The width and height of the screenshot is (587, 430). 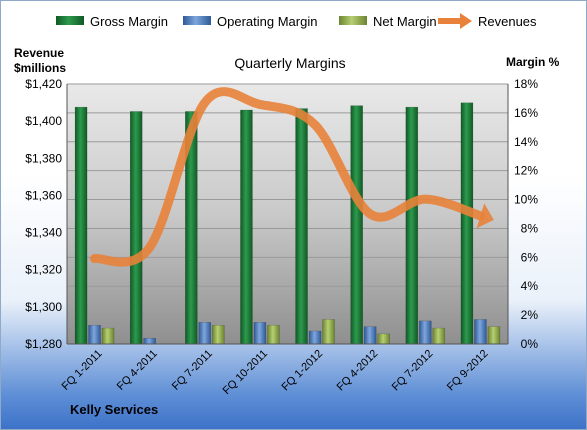 I want to click on category-label: FQ 4-2011, so click(x=137, y=370).